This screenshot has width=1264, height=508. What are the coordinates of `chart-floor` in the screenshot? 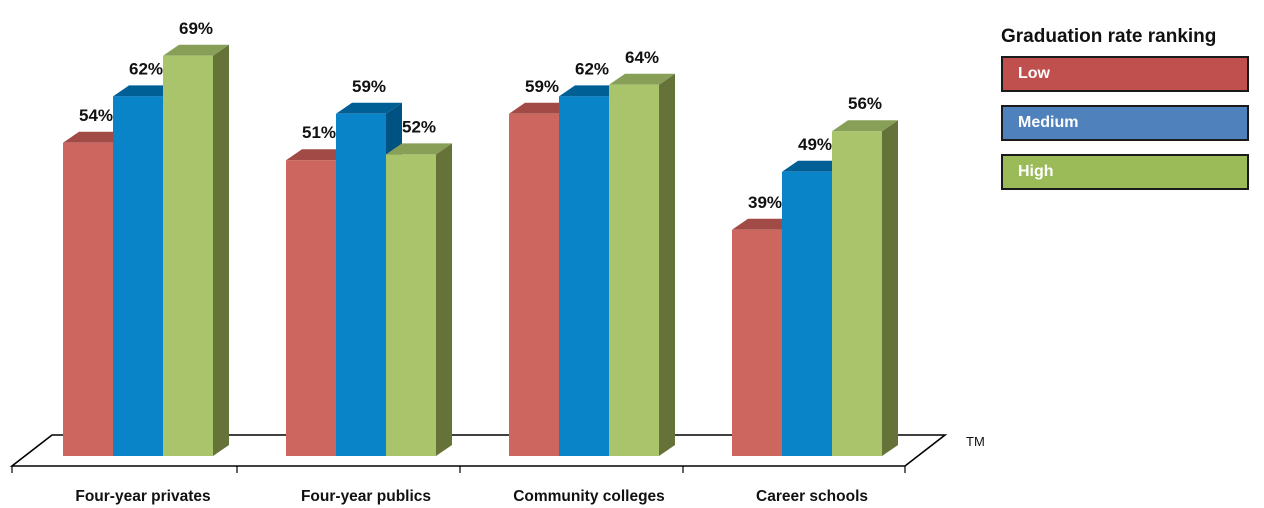 It's located at (478, 453).